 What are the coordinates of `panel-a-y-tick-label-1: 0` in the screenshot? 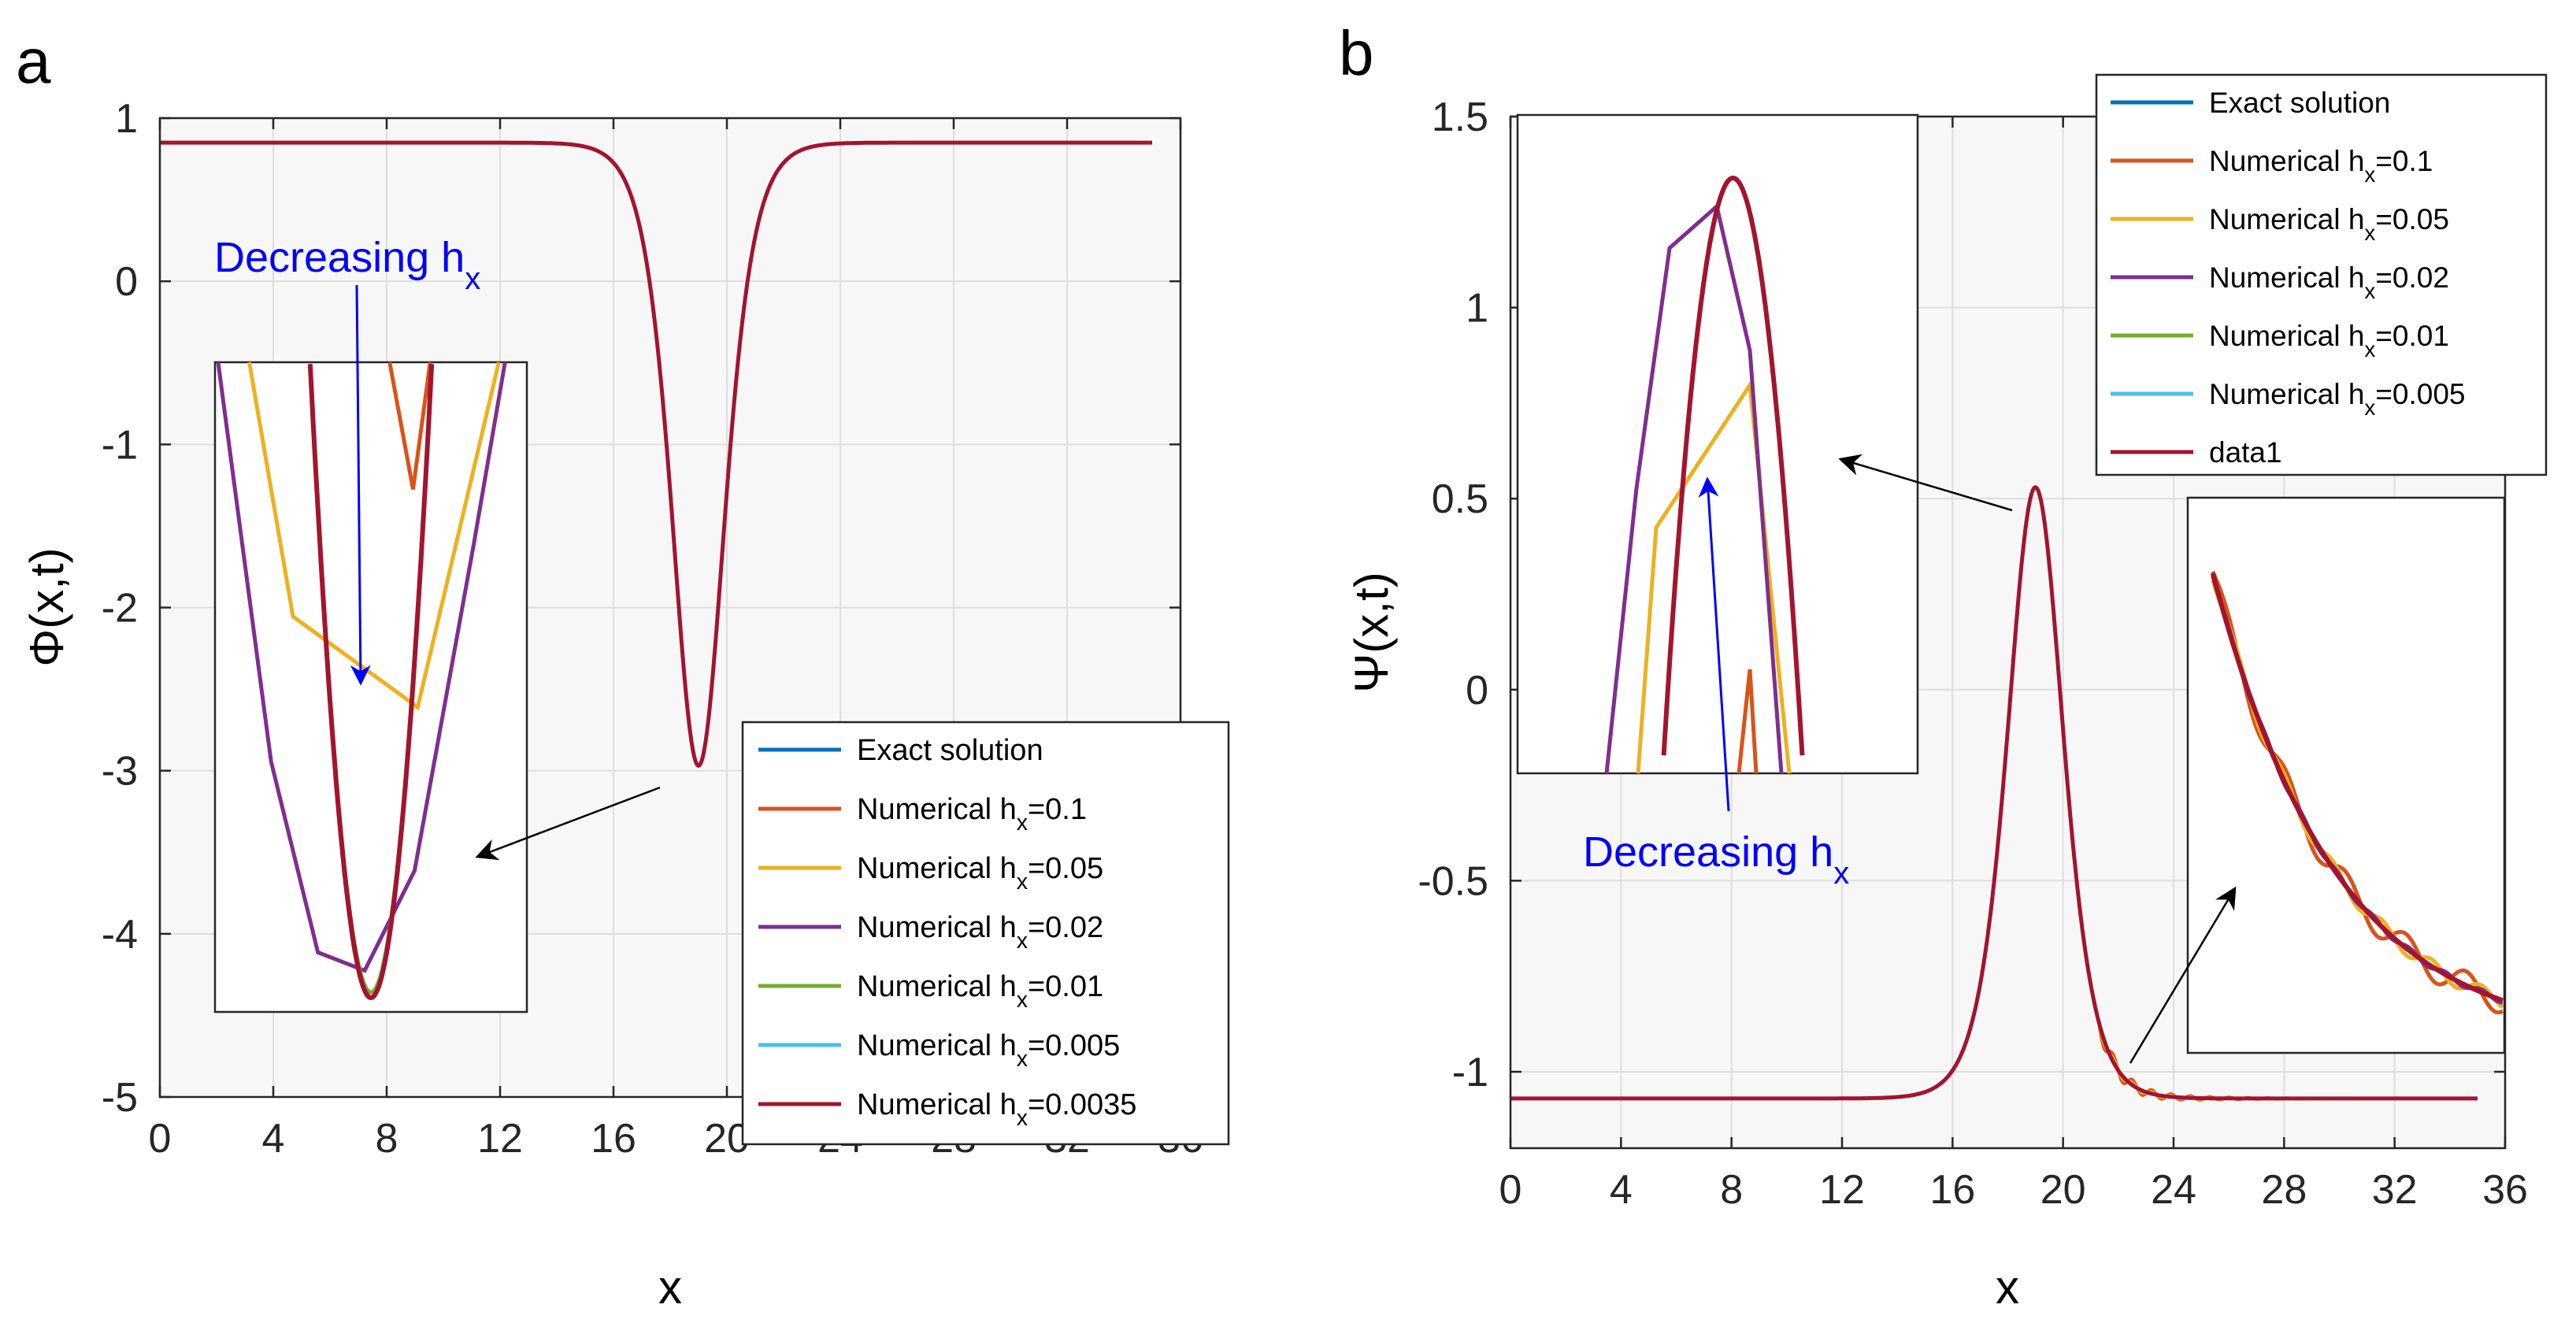 It's located at (126, 282).